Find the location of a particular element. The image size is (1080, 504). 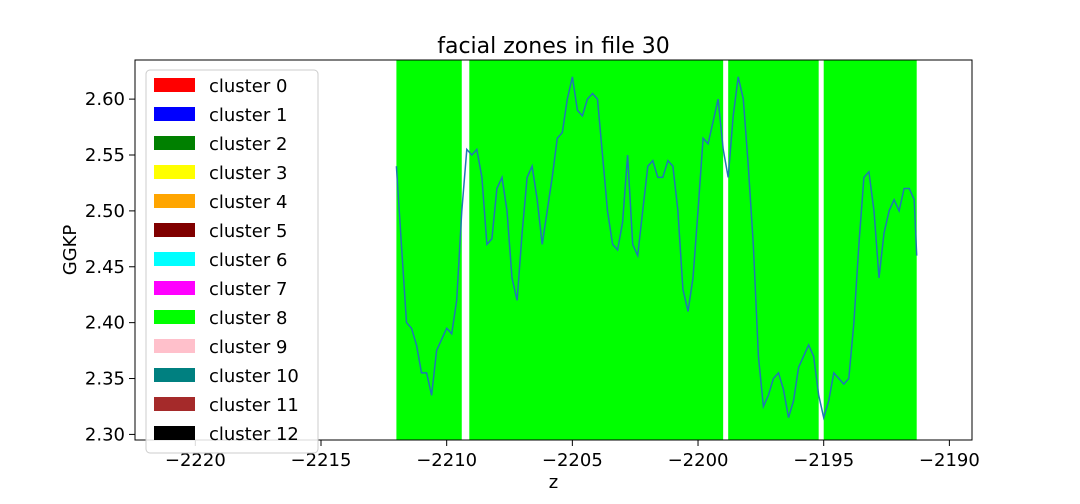

y-tick-label: 2.55 is located at coordinates (105, 155).